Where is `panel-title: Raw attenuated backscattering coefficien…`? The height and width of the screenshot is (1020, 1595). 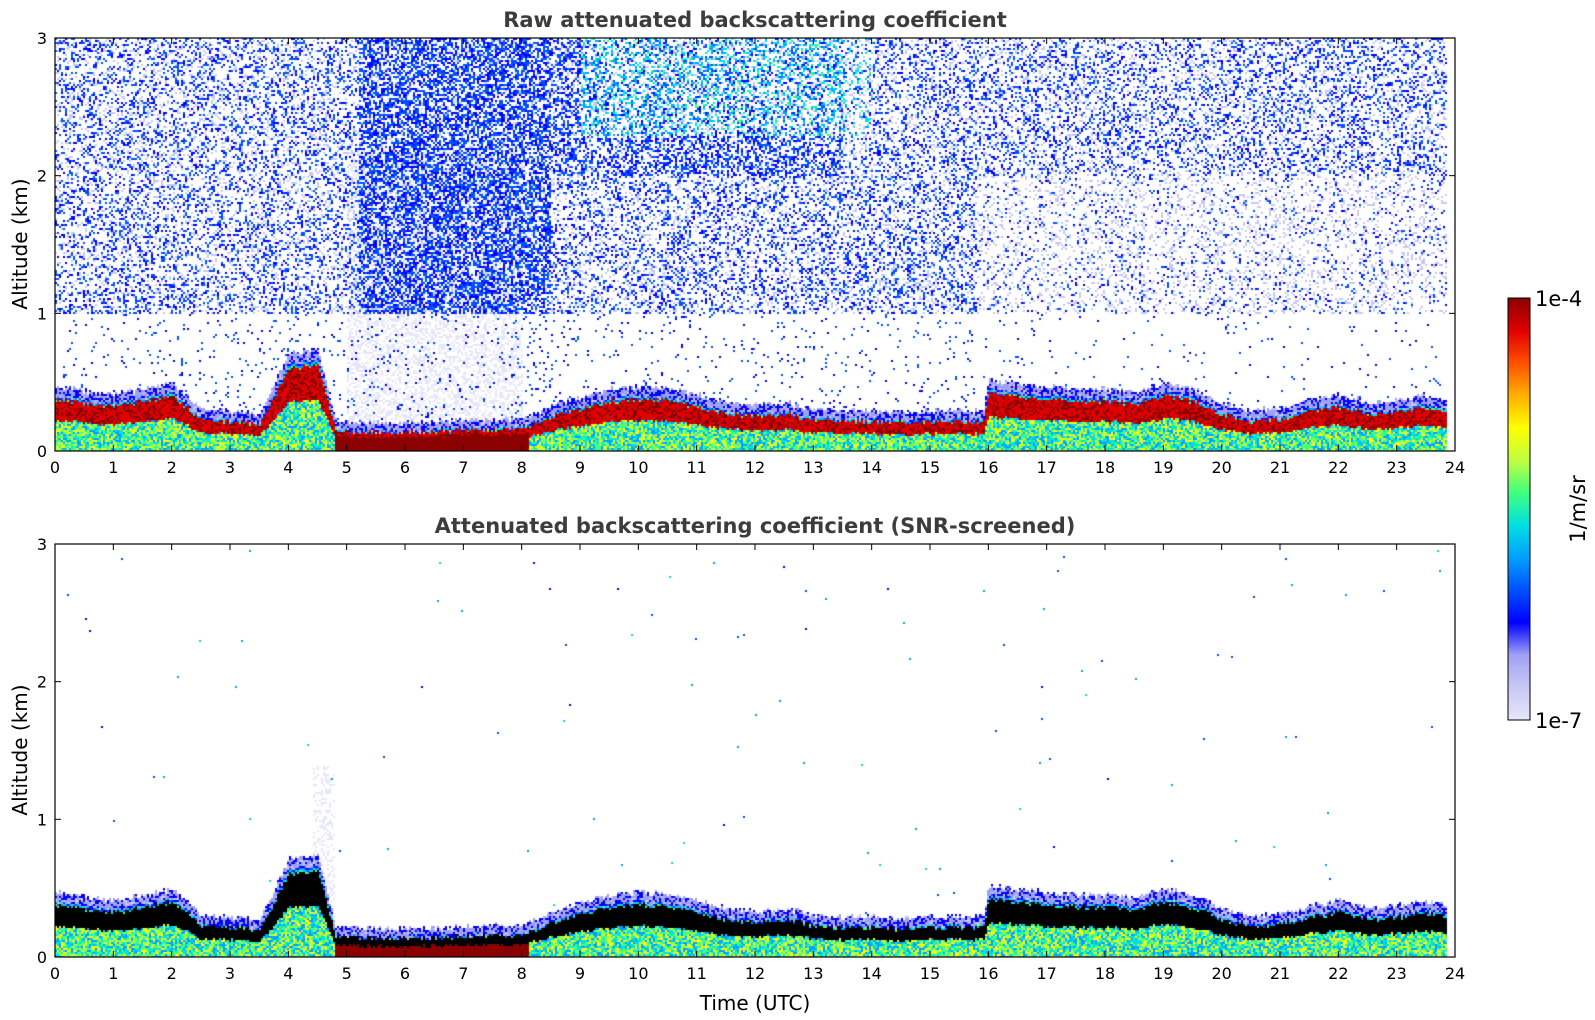
panel-title: Raw attenuated backscattering coefficien… is located at coordinates (755, 20).